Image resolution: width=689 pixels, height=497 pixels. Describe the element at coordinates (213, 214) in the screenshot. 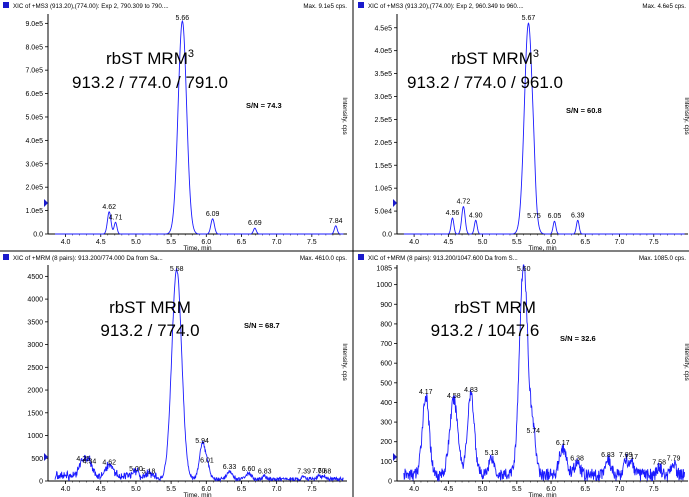

I see `peak-label: 6.09` at that location.